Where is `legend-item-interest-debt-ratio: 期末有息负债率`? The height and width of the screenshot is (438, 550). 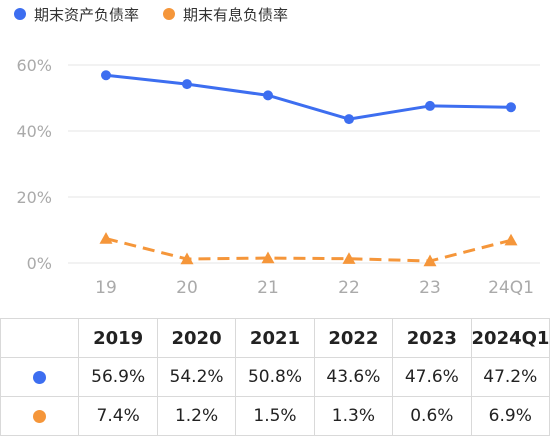
legend-item-interest-debt-ratio: 期末有息负债率 is located at coordinates (225, 14).